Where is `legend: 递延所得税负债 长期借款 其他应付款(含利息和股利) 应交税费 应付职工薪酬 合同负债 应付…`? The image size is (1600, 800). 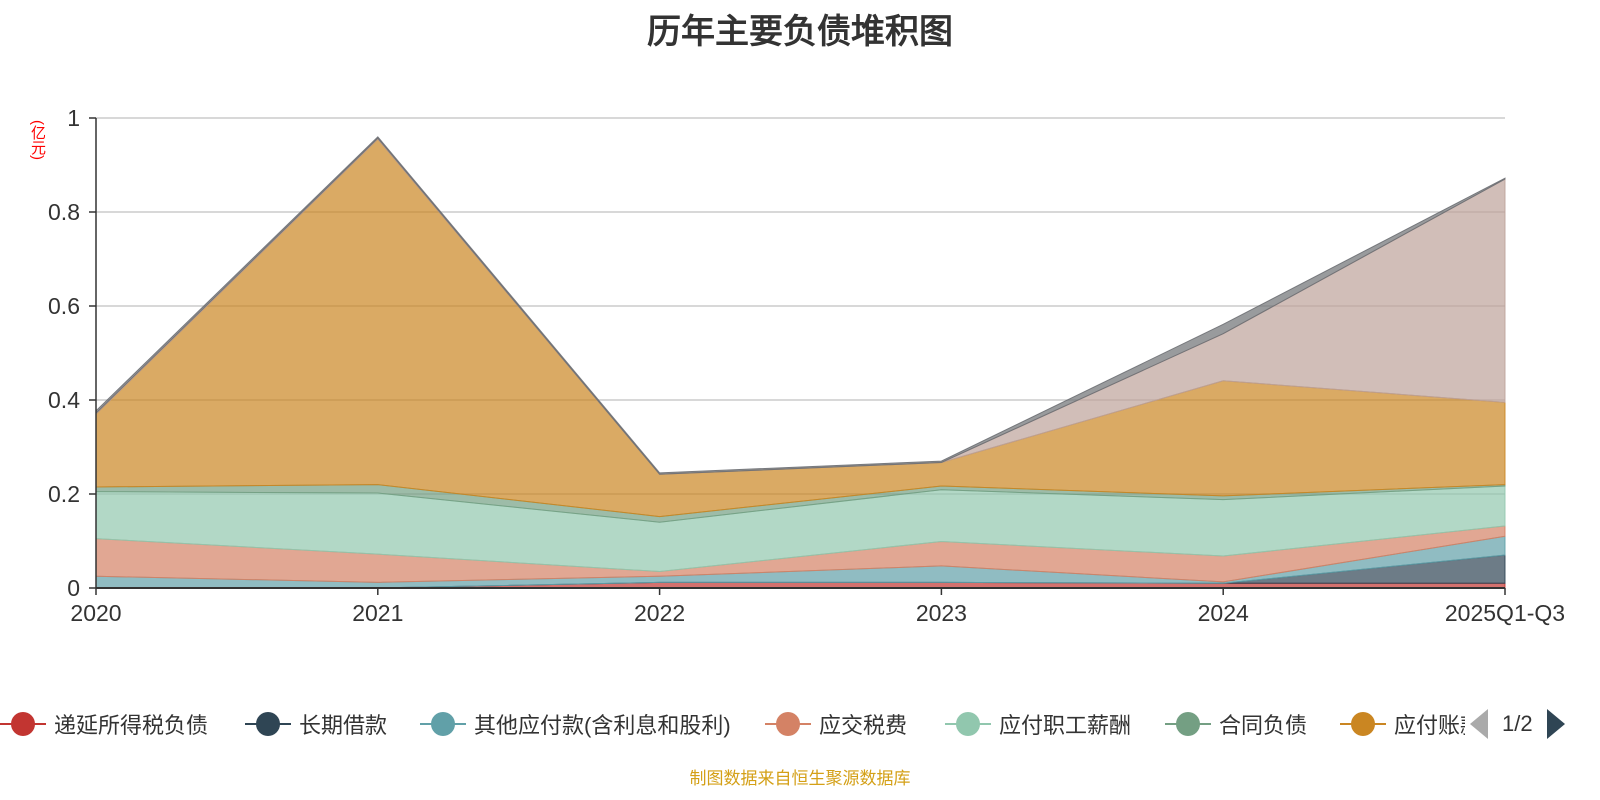 legend: 递延所得税负债 长期借款 其他应付款(含利息和股利) 应交税费 应付职工薪酬 合同负债 应付… is located at coordinates (800, 734).